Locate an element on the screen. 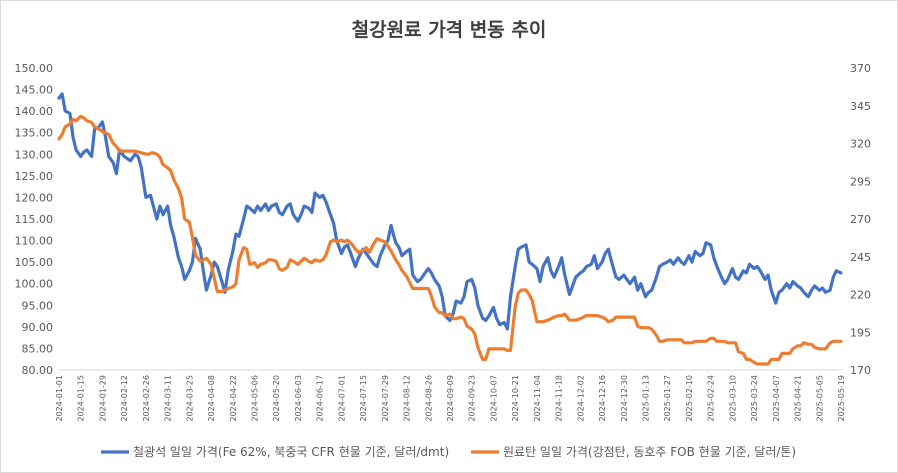  x-tick-label: 2024-10-07 is located at coordinates (493, 398).